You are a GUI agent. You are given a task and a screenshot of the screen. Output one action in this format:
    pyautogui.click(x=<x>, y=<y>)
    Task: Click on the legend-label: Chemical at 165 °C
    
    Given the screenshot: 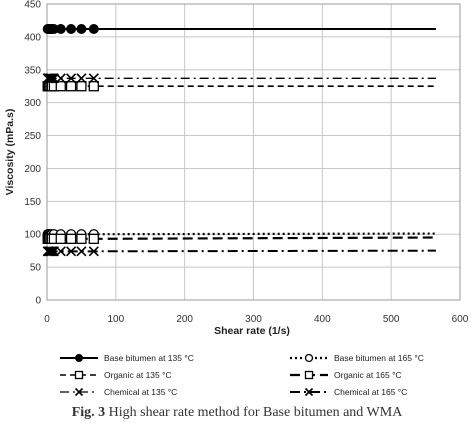 What is the action you would take?
    pyautogui.click(x=370, y=392)
    